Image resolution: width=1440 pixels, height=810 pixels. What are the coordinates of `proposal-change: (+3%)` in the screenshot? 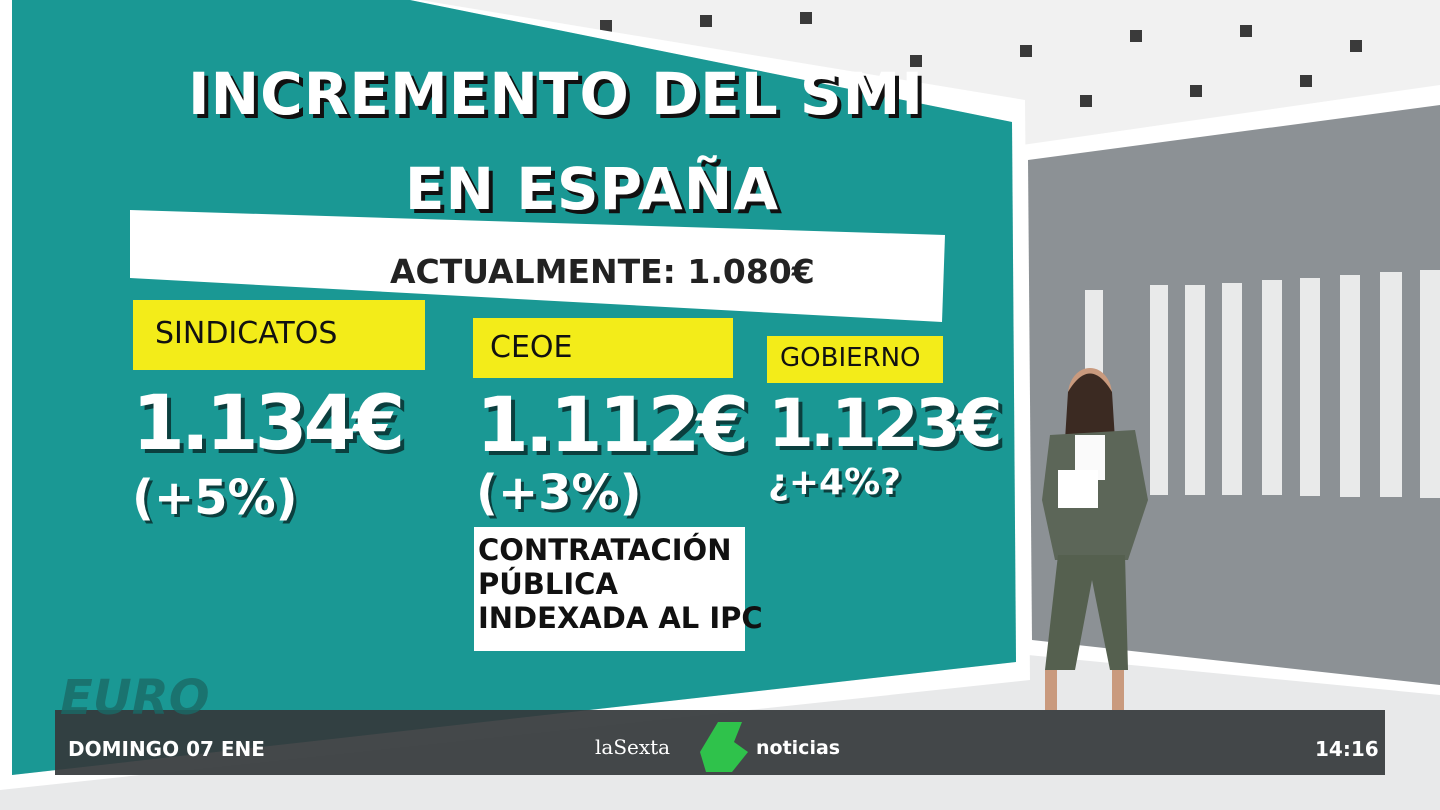 It's located at (559, 493).